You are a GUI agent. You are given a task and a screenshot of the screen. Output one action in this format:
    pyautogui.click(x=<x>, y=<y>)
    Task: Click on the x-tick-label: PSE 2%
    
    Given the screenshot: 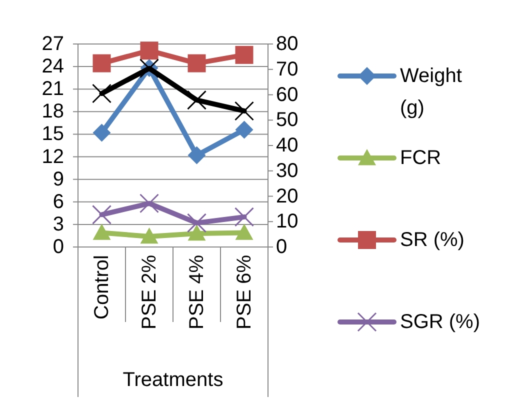 What is the action you would take?
    pyautogui.click(x=149, y=292)
    